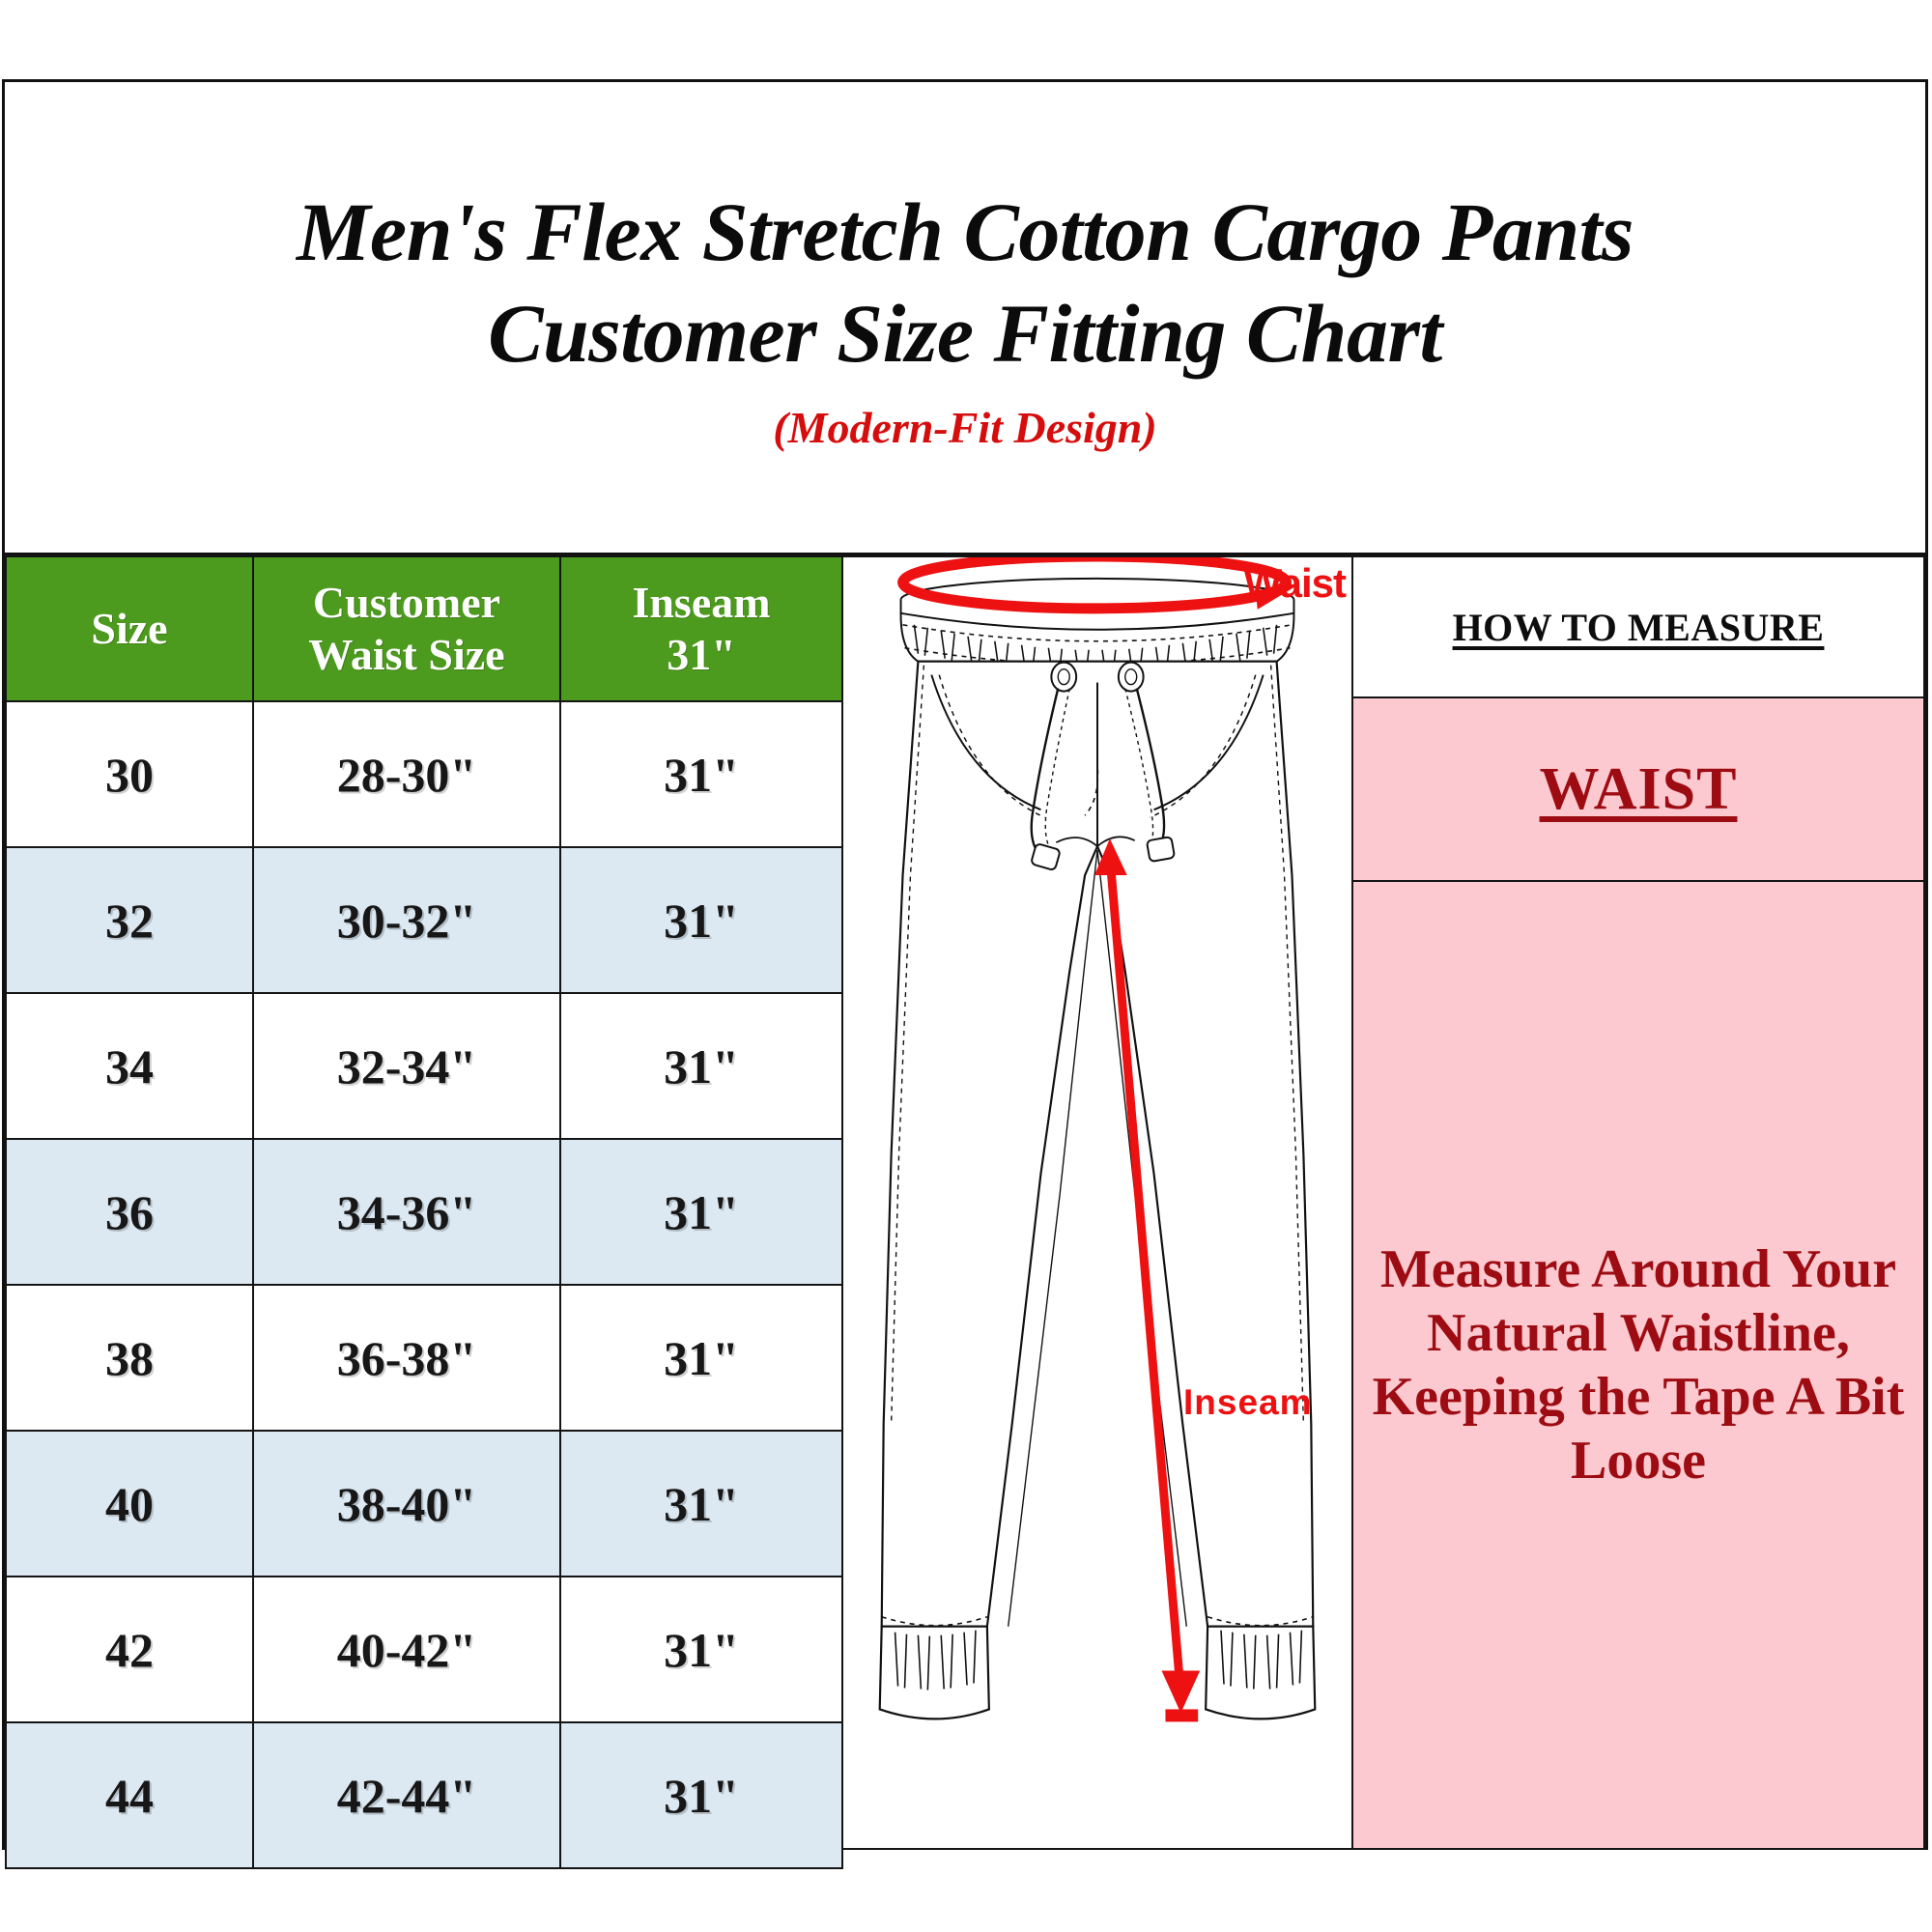 The height and width of the screenshot is (1932, 1932). I want to click on cell-size: 40, so click(129, 1503).